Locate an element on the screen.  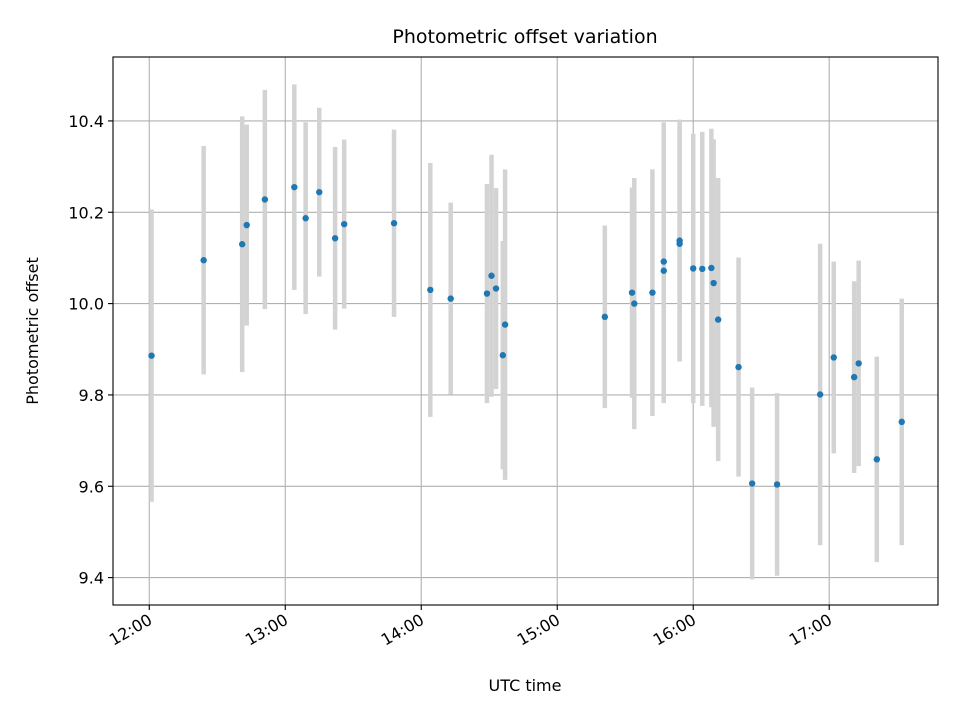
y-tick-label: 9.6 is located at coordinates (91, 486).